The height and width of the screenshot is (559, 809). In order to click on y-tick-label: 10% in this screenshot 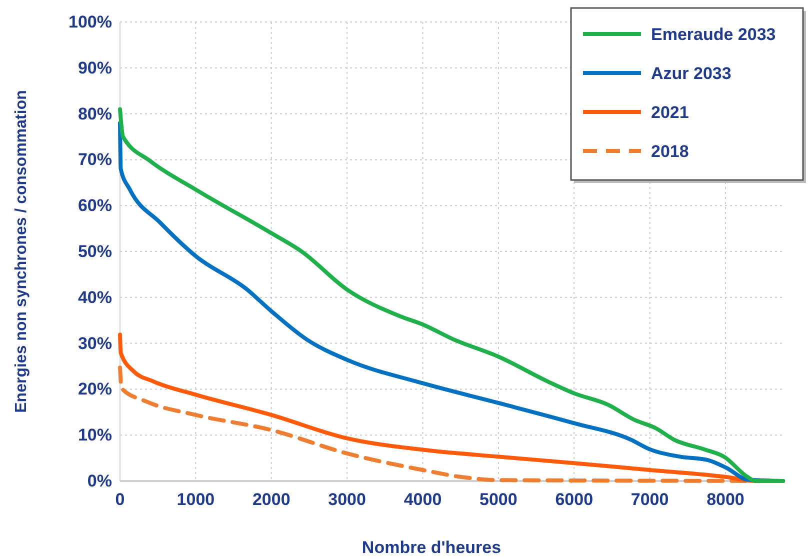, I will do `click(95, 435)`.